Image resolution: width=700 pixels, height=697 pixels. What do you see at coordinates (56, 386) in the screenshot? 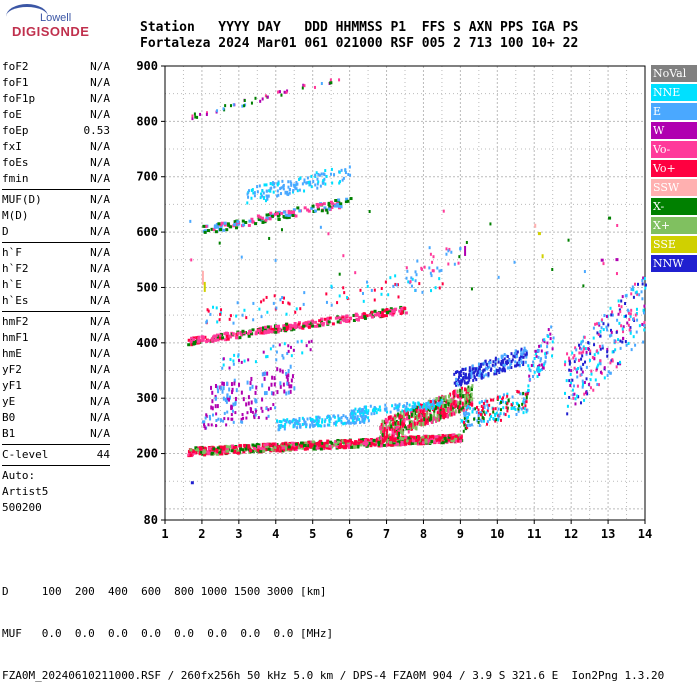
I see `param-row: yF1 N/A` at bounding box center [56, 386].